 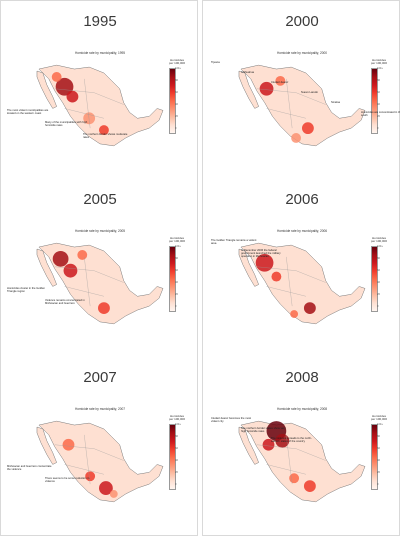 I want to click on map-annotation: Homicides are concentrated in the south, so click(x=380, y=114).